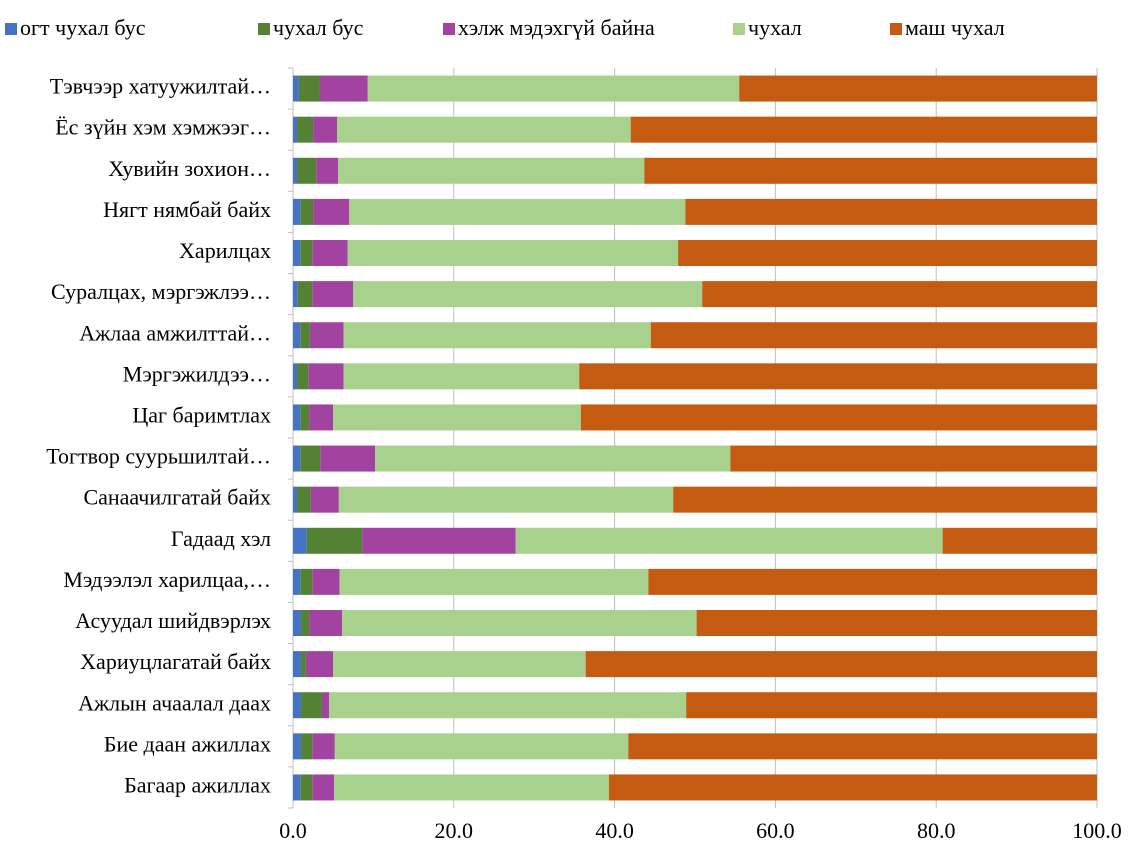 This screenshot has width=1130, height=844. What do you see at coordinates (775, 830) in the screenshot?
I see `x-tick-label: 60.0` at bounding box center [775, 830].